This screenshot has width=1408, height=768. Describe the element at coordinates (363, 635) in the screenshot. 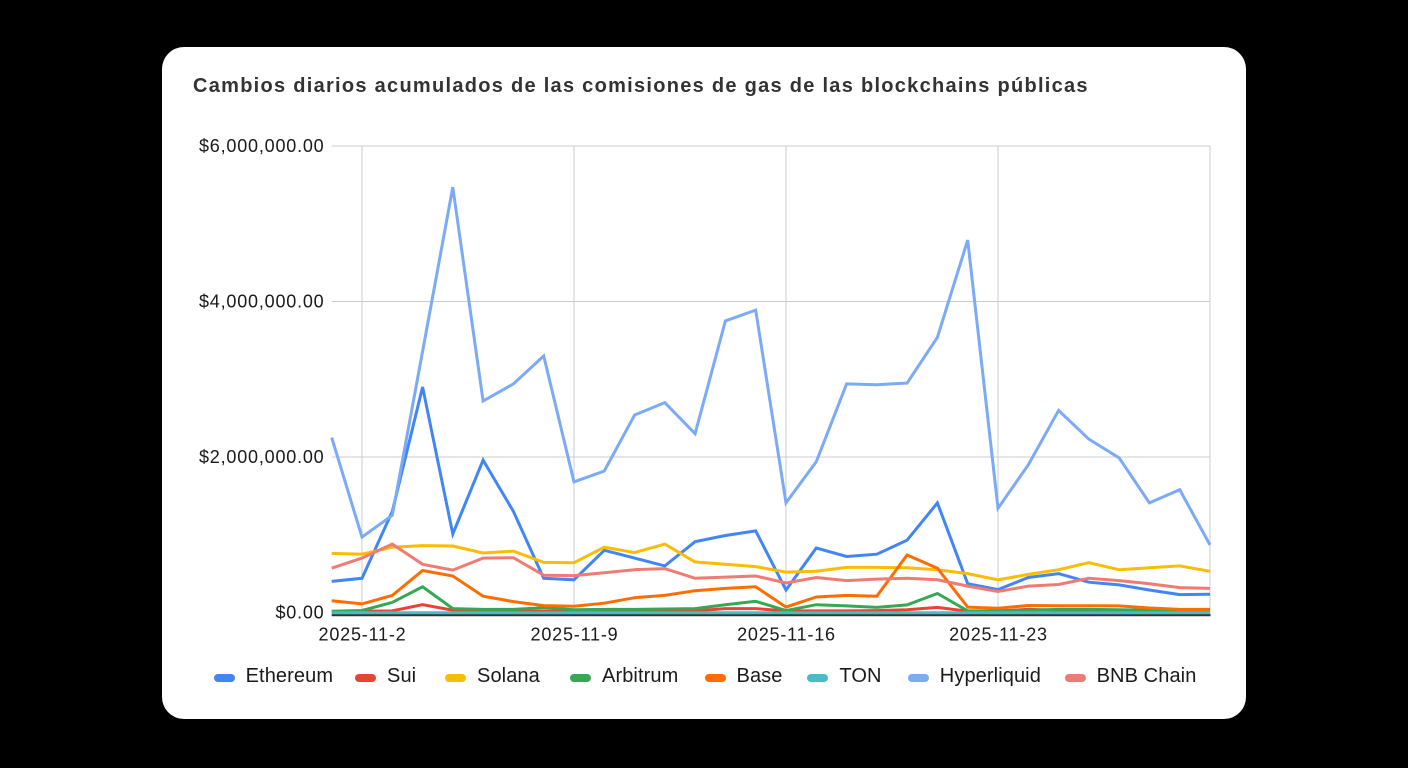

I see `svg-text: 2025-11-2` at that location.